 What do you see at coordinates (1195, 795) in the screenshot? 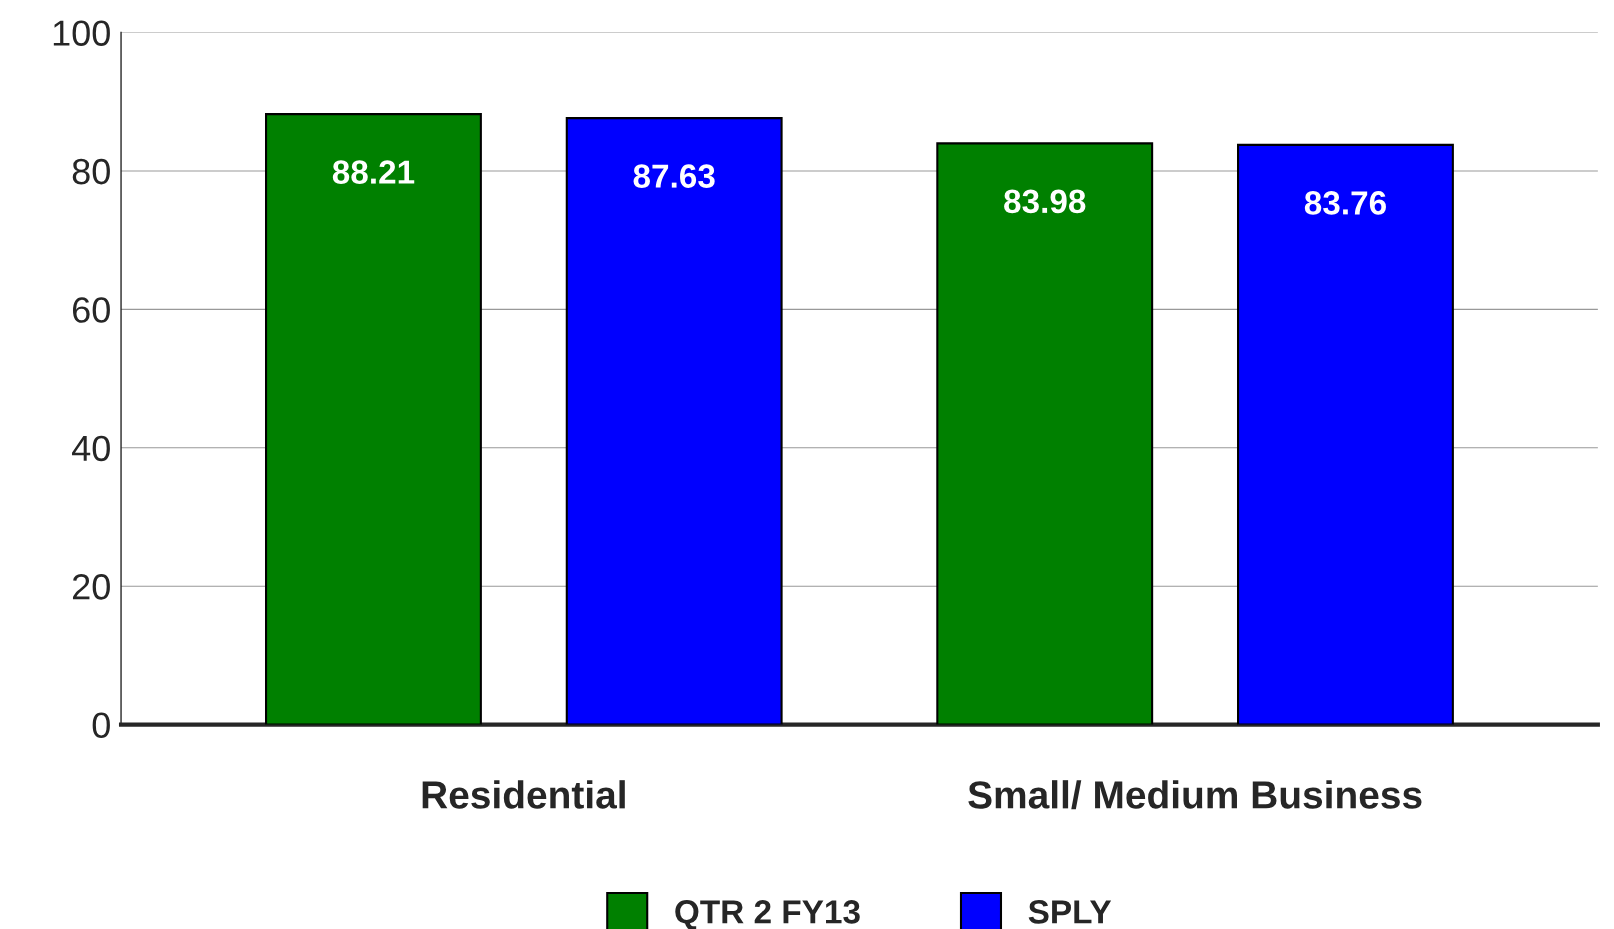
I see `x-tick-label: Small/ Medium Business` at bounding box center [1195, 795].